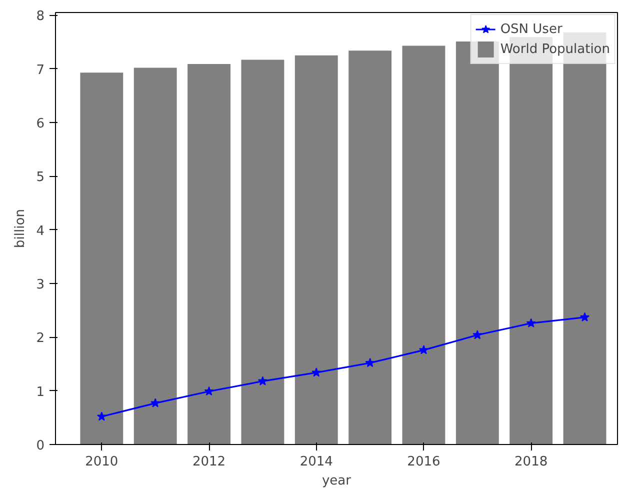 This screenshot has height=491, width=619. What do you see at coordinates (40, 446) in the screenshot?
I see `y-tick-label: 0` at bounding box center [40, 446].